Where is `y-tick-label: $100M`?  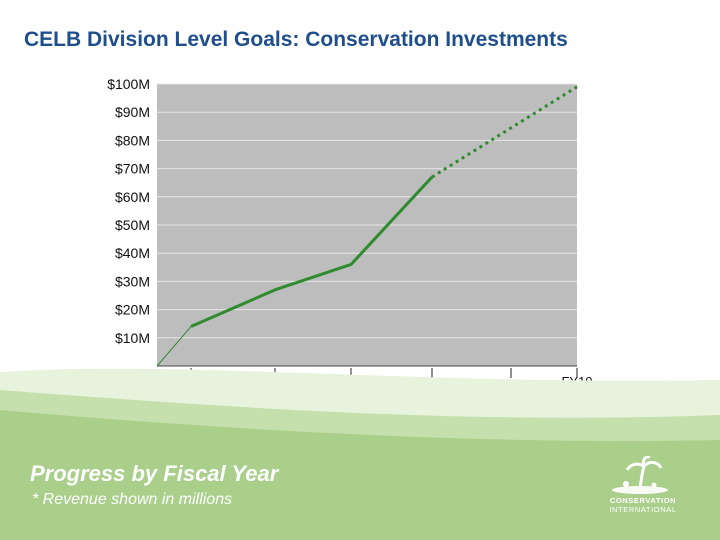 y-tick-label: $100M is located at coordinates (128, 84).